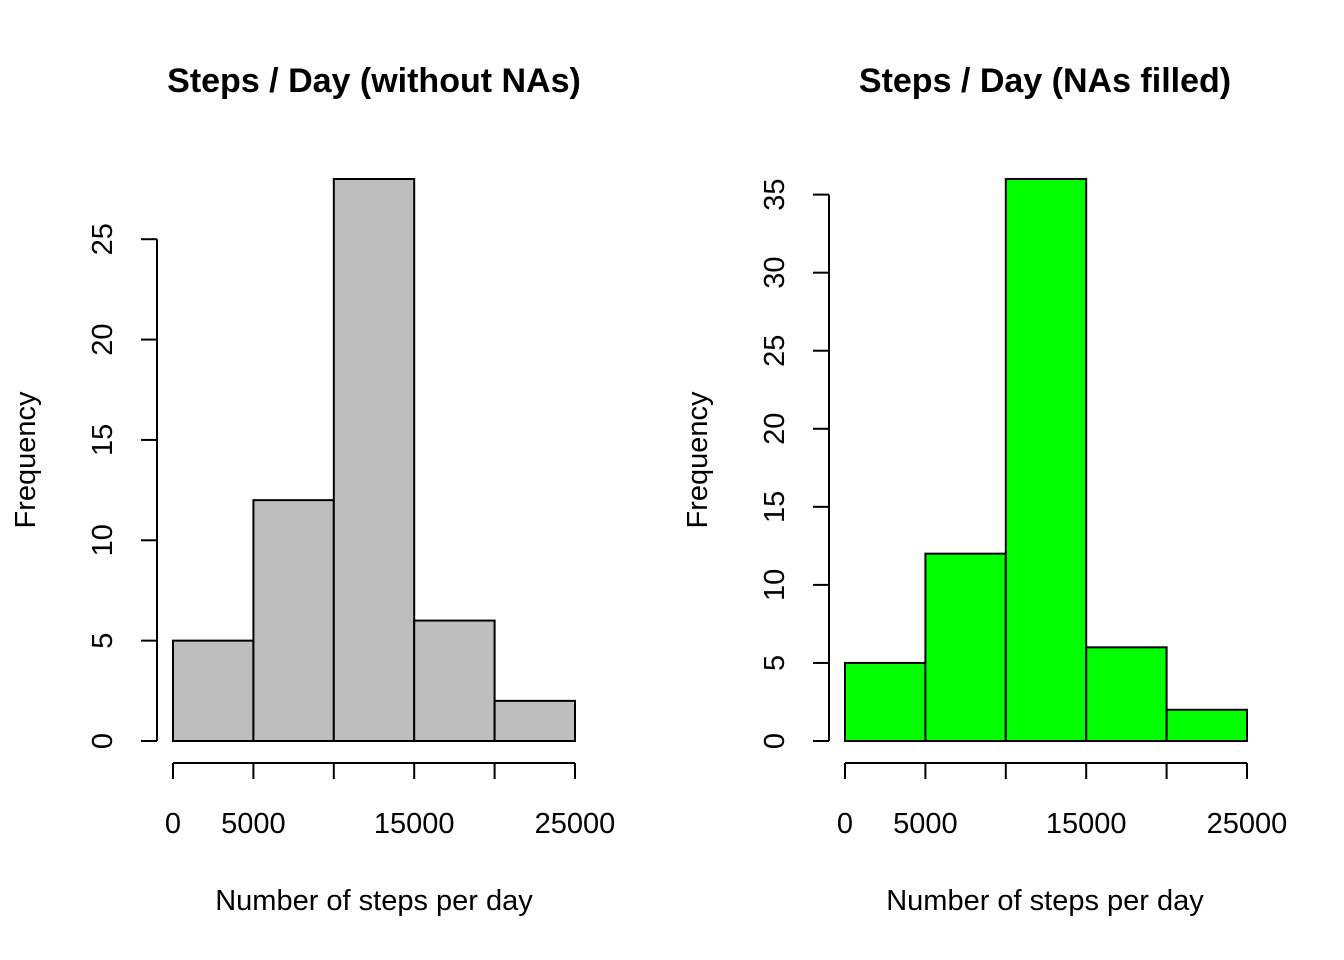 The width and height of the screenshot is (1344, 960). Describe the element at coordinates (1045, 81) in the screenshot. I see `chart-title: Steps / Day (NAs filled)` at that location.